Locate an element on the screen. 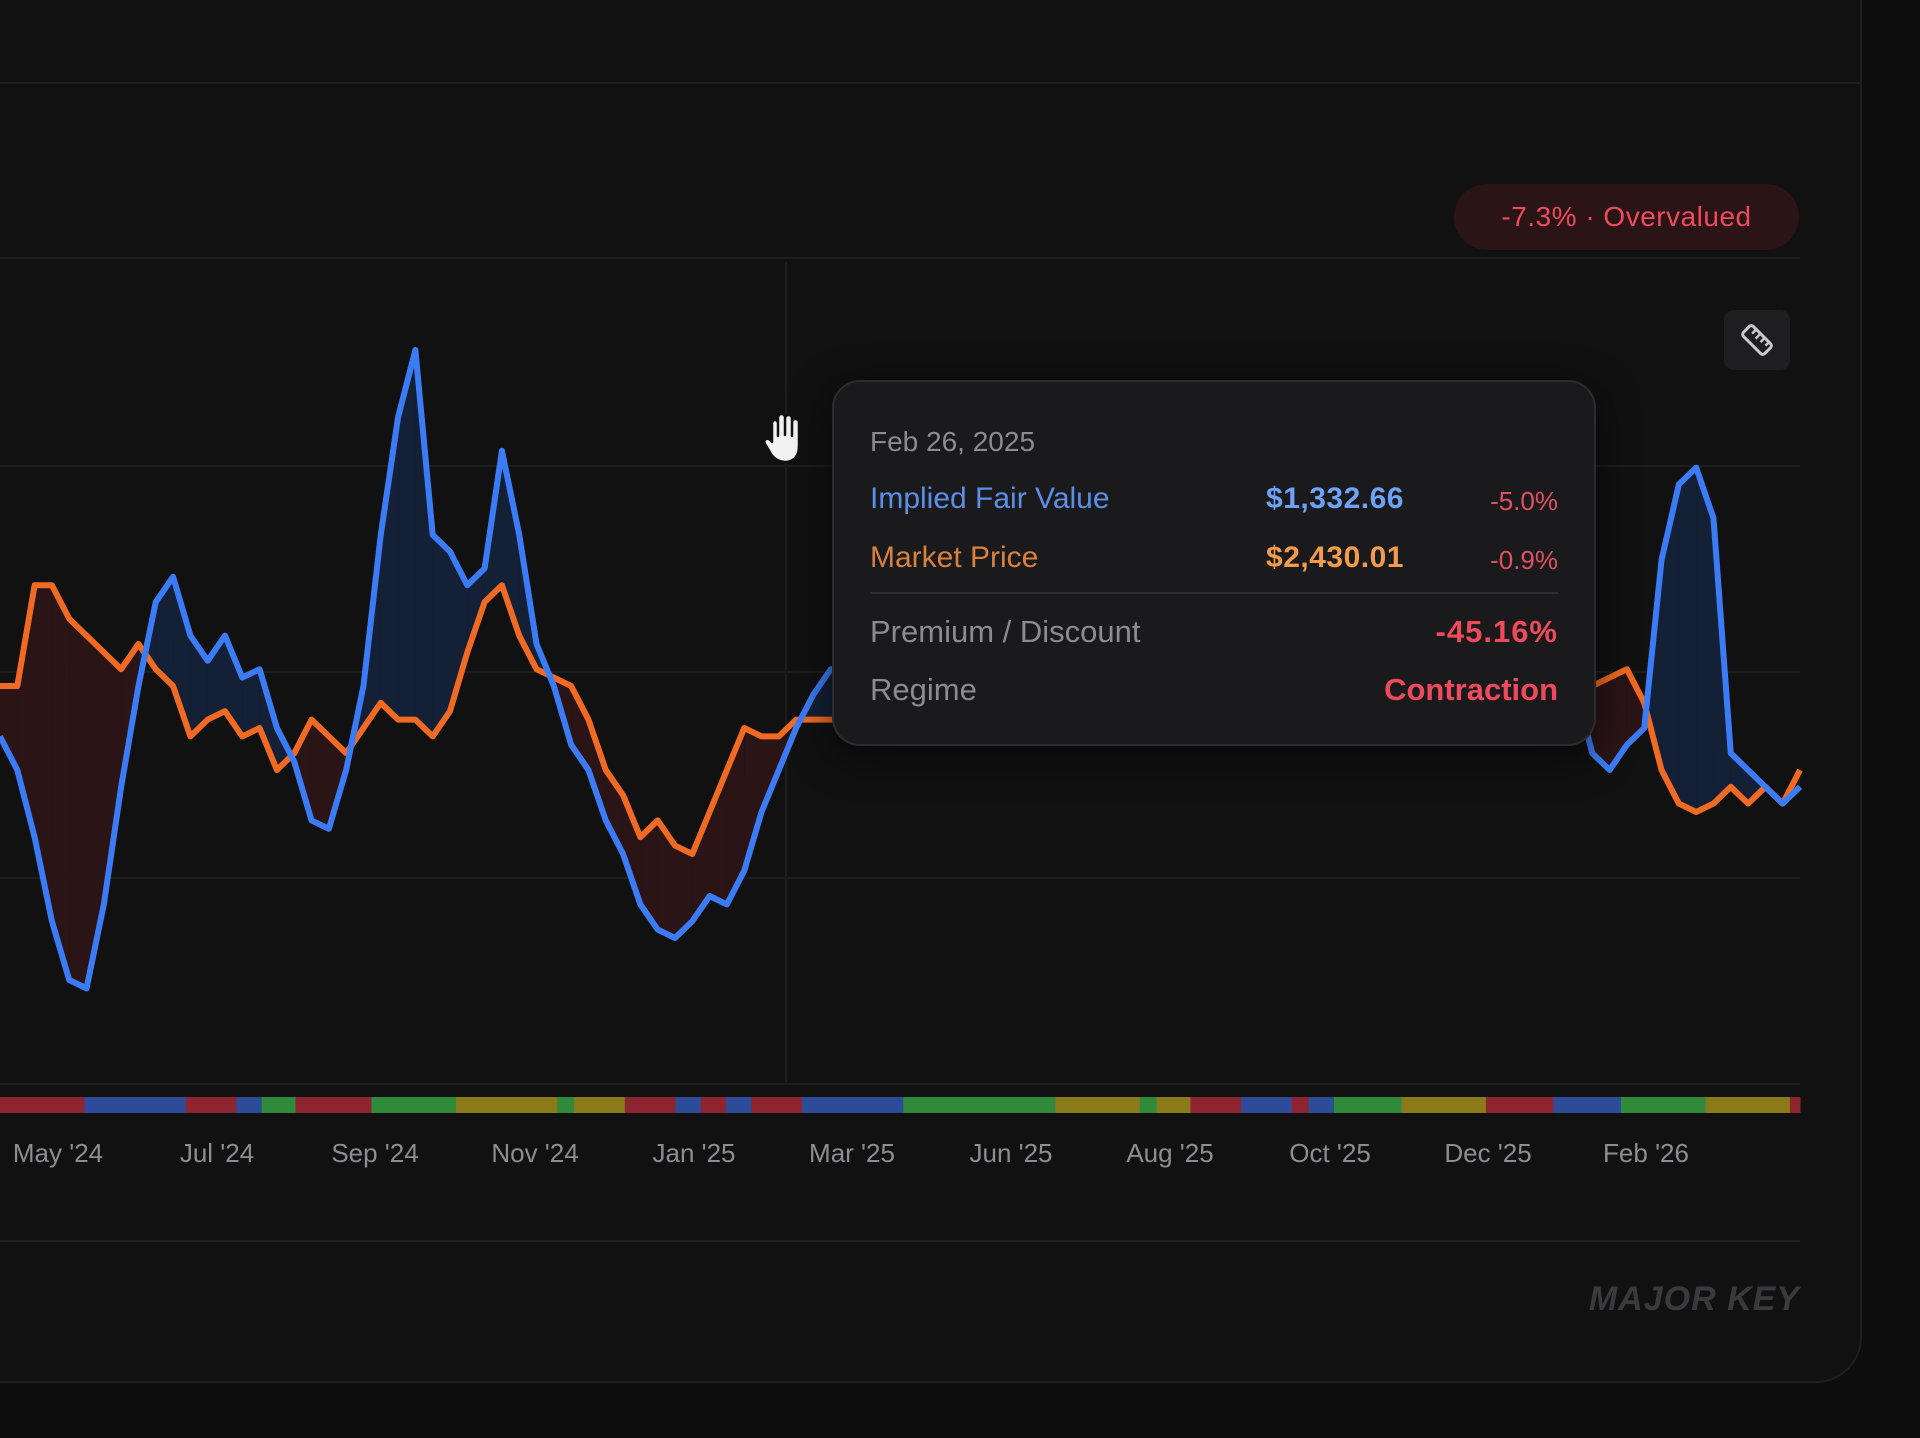 The width and height of the screenshot is (1920, 1438). x-tick-label: Nov '24 is located at coordinates (535, 1153).